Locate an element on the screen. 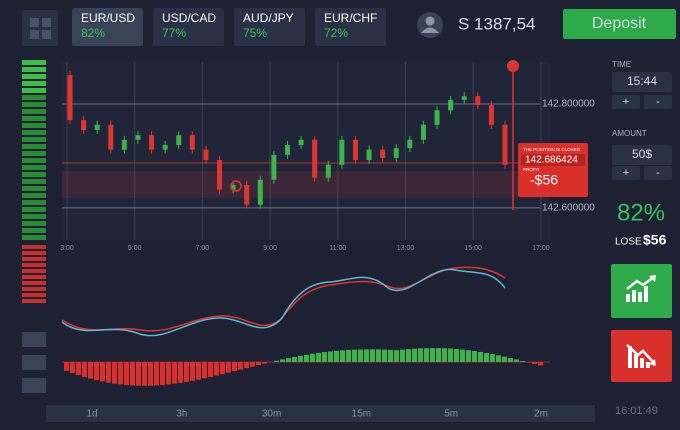  pair-name: AUD/JPY is located at coordinates (268, 18).